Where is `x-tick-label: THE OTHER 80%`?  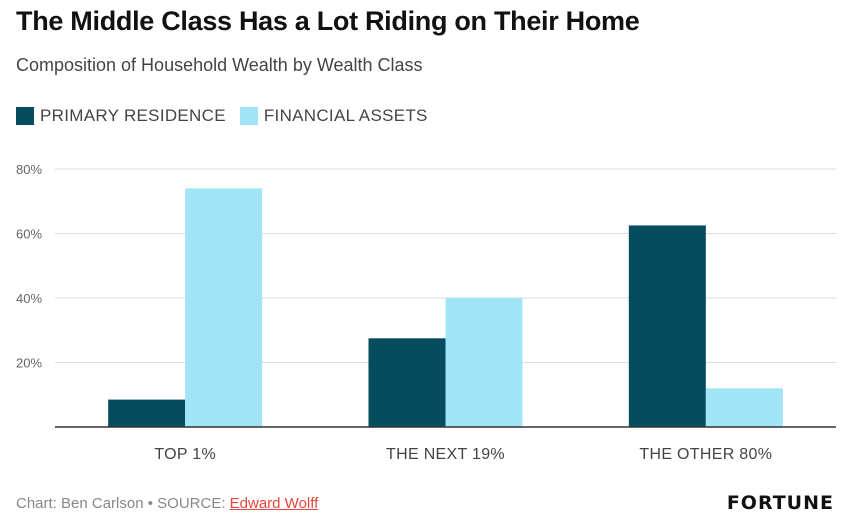 x-tick-label: THE OTHER 80% is located at coordinates (705, 454).